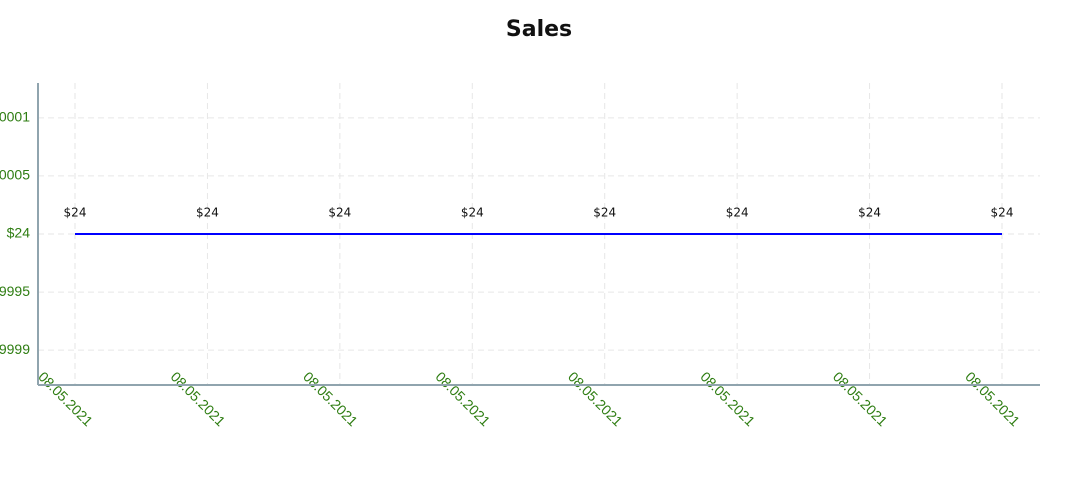 Image resolution: width=1078 pixels, height=496 pixels. Describe the element at coordinates (15, 117) in the screenshot. I see `y-tick-label: $24.0001` at that location.